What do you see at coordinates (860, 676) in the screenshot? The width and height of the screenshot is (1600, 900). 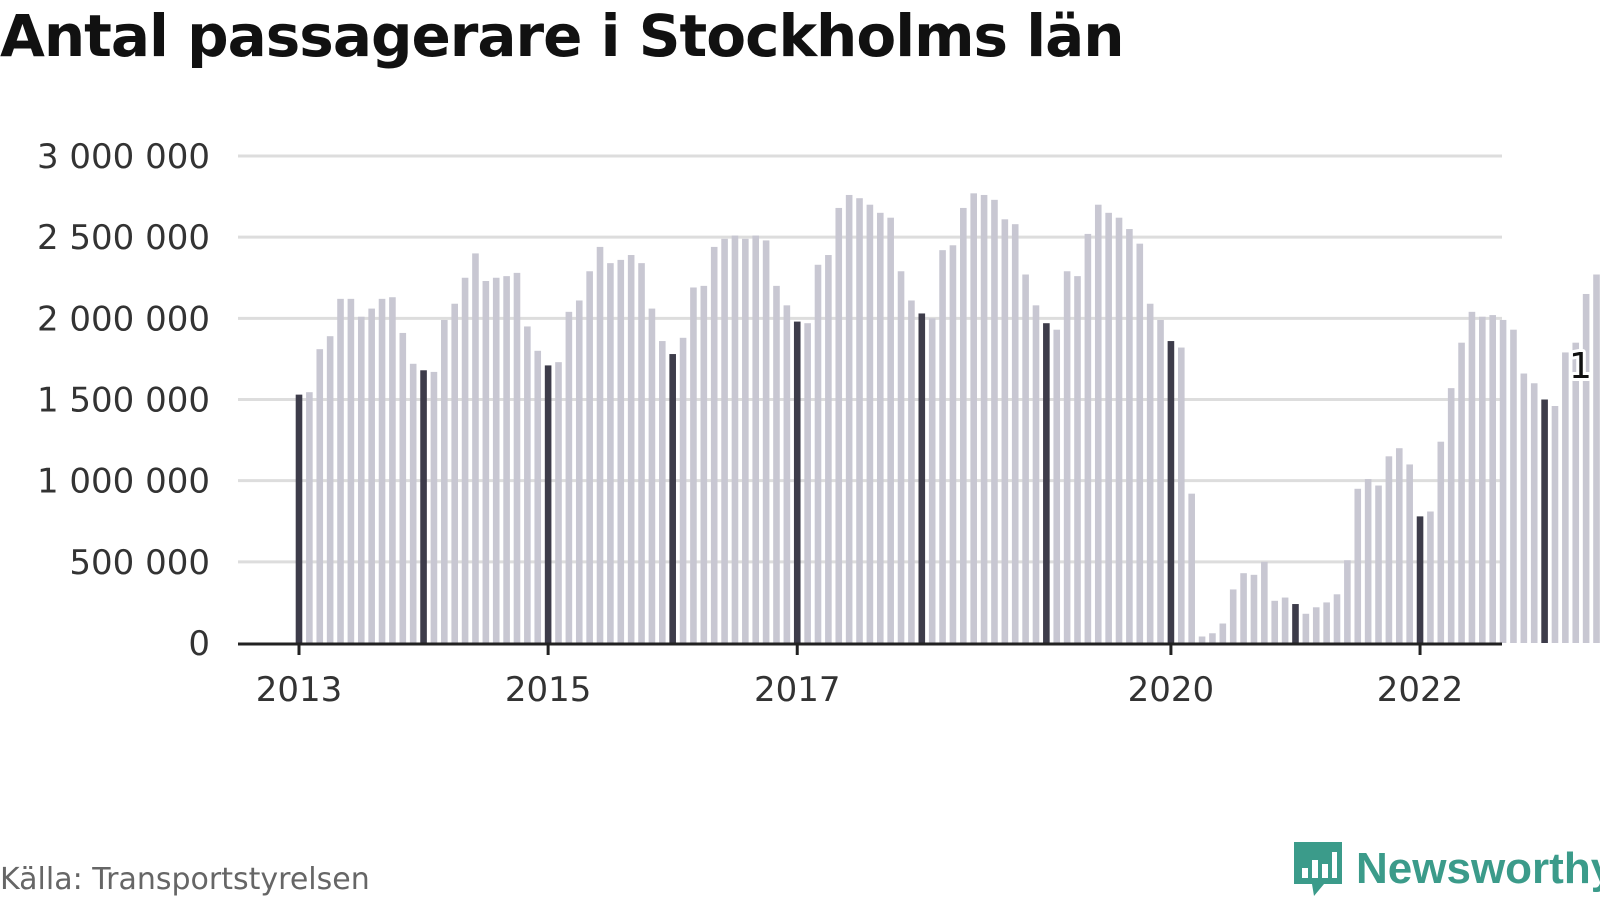 I see `x-axis-tick-labels: 201320152017202020222024` at bounding box center [860, 676].